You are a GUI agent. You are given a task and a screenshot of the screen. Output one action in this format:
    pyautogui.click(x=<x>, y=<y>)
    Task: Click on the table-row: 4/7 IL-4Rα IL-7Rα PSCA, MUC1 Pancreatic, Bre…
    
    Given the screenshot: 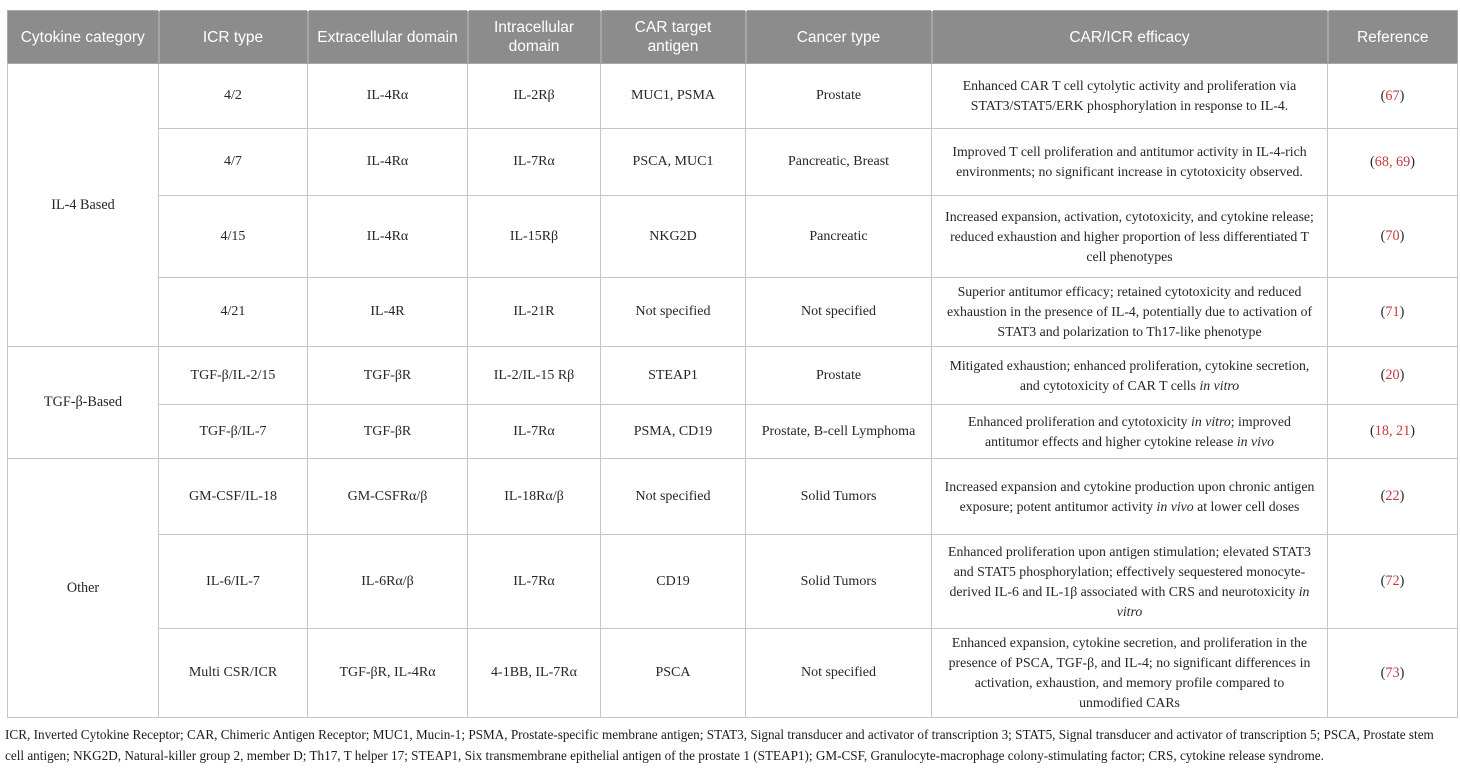 What is the action you would take?
    pyautogui.click(x=733, y=162)
    